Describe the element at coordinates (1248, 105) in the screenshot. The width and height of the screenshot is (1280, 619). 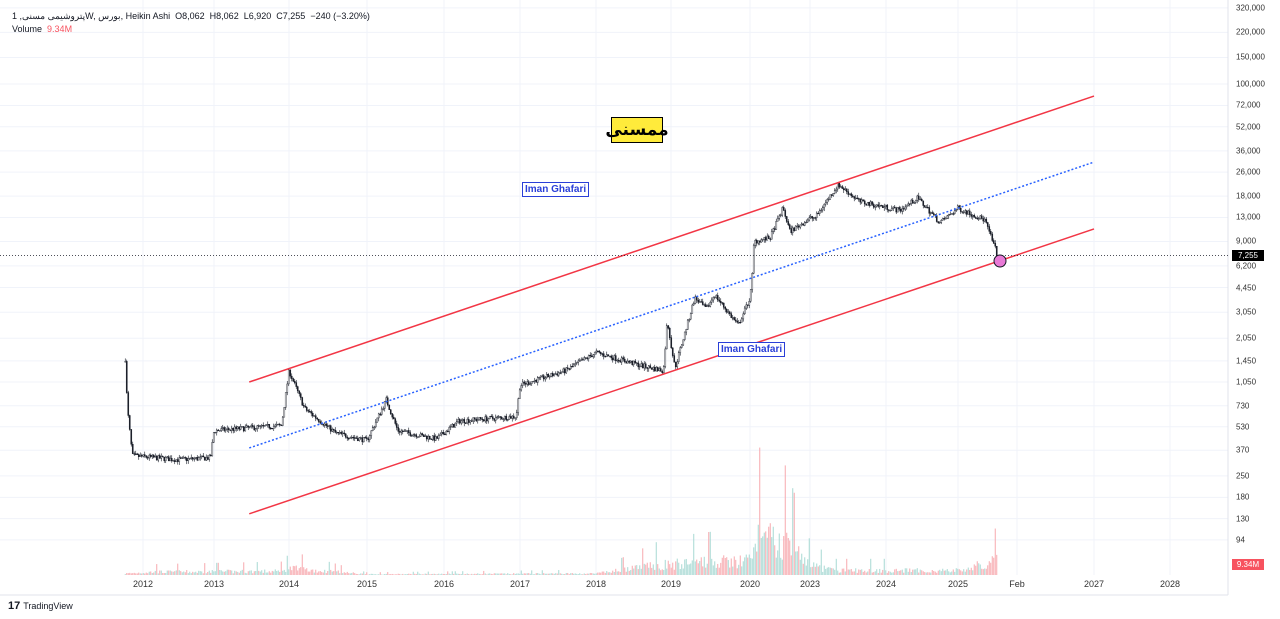
I see `y-tick-label: 72,000` at that location.